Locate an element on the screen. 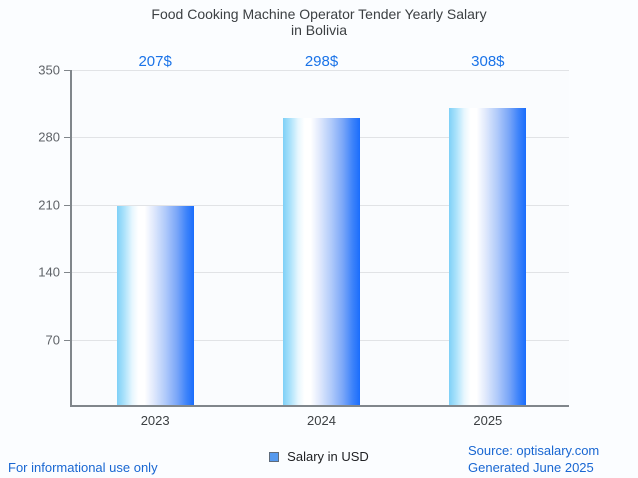 This screenshot has height=478, width=638. chart-legend: Salary in USD is located at coordinates (319, 456).